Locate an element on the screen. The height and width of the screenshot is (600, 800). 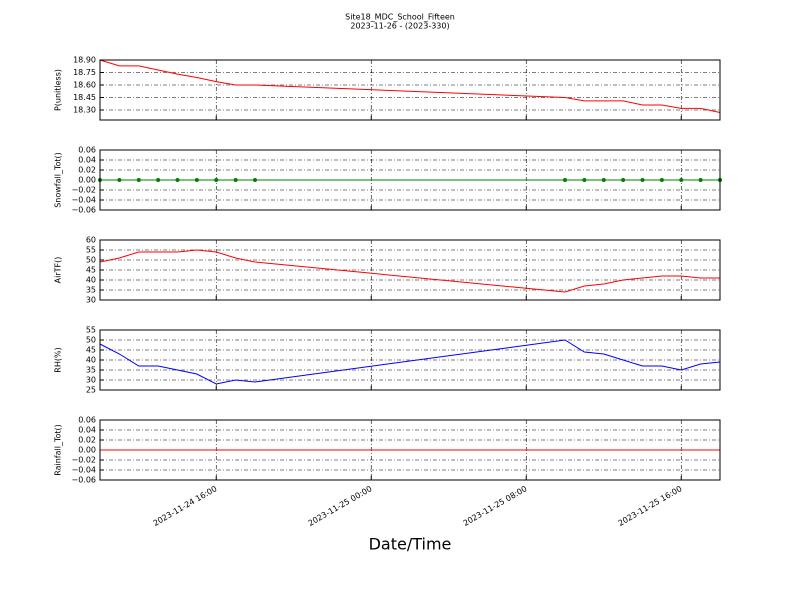
y-tick-label: 18.45 is located at coordinates (84, 97).